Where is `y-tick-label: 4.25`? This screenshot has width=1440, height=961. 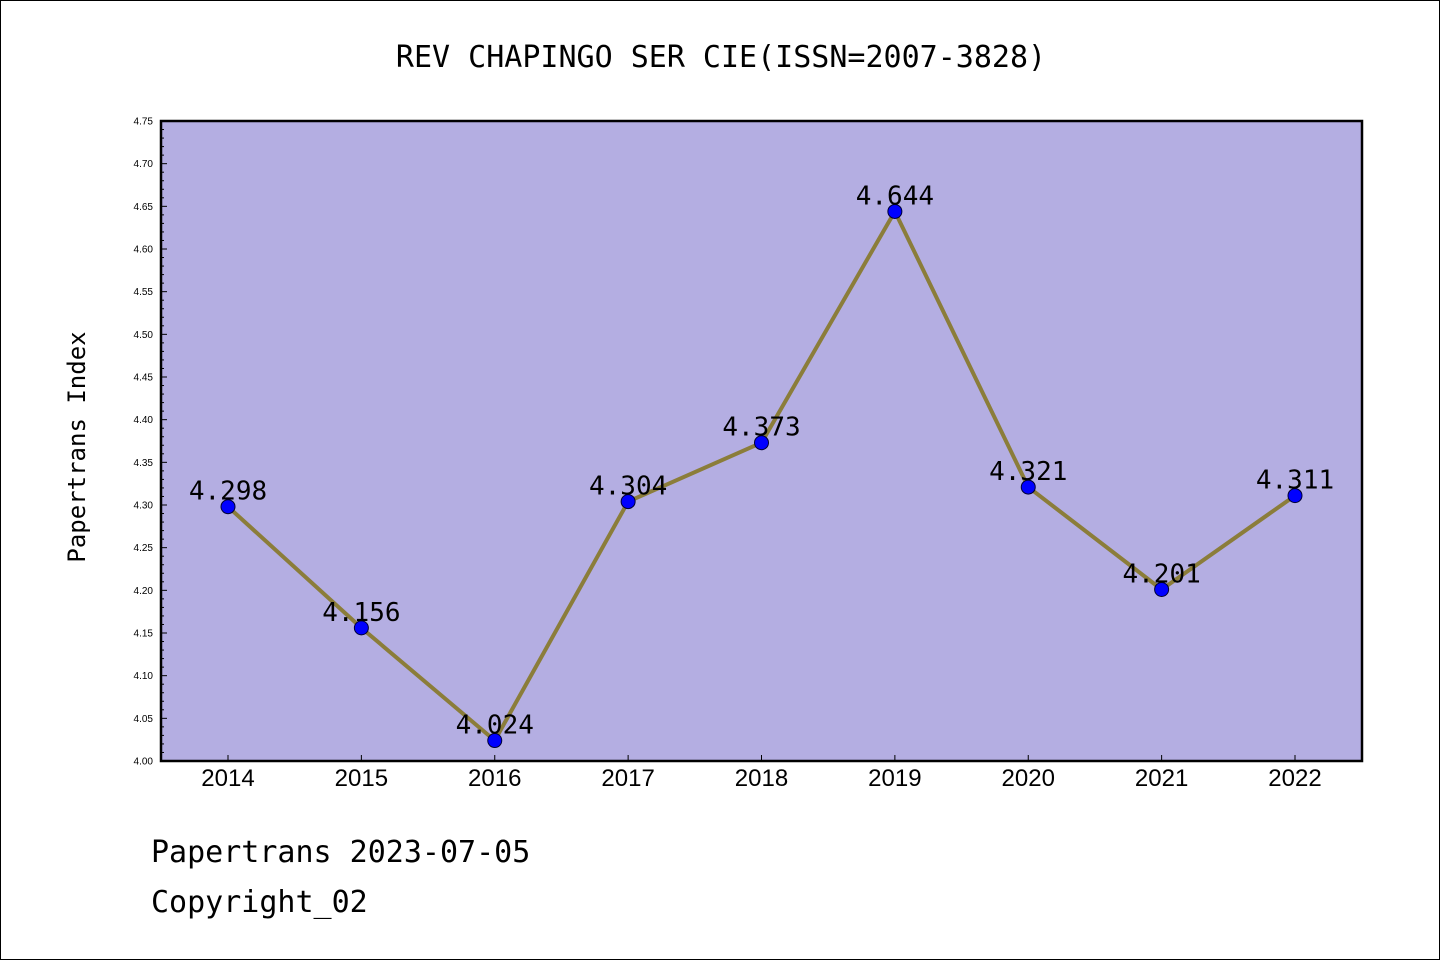 y-tick-label: 4.25 is located at coordinates (144, 548).